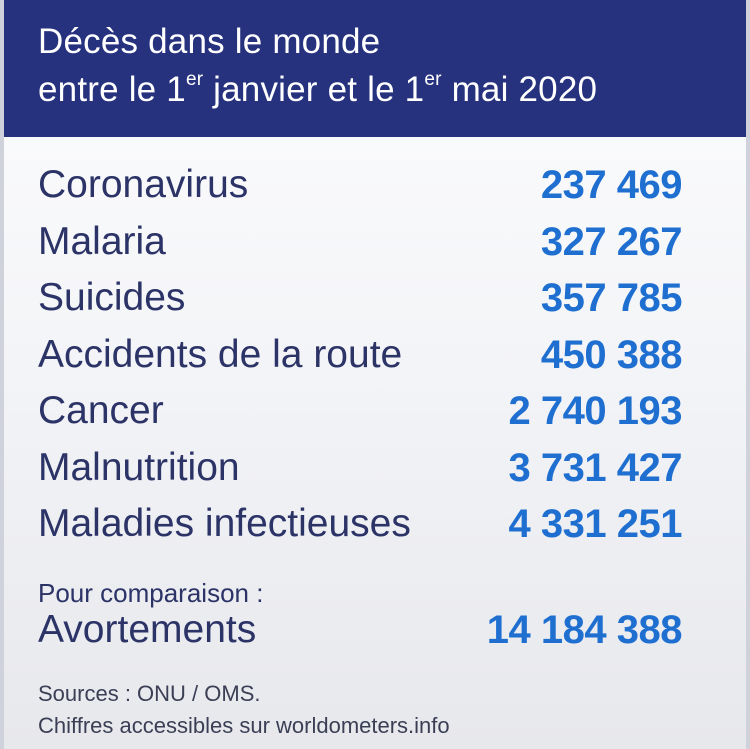 This screenshot has width=750, height=749. I want to click on statistic-label: Malnutrition, so click(139, 467).